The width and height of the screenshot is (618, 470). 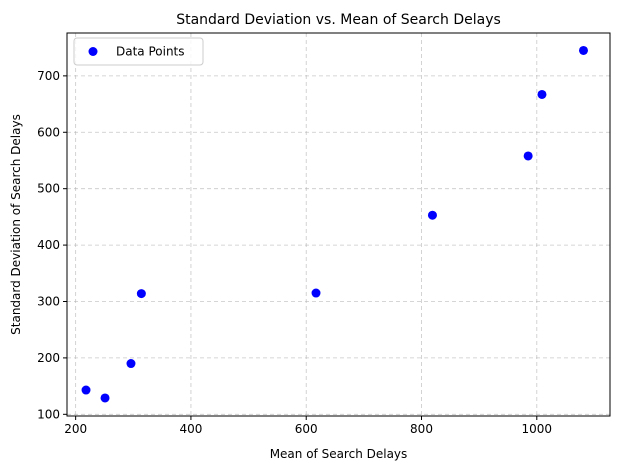 What do you see at coordinates (190, 429) in the screenshot?
I see `x-tick-label: 400` at bounding box center [190, 429].